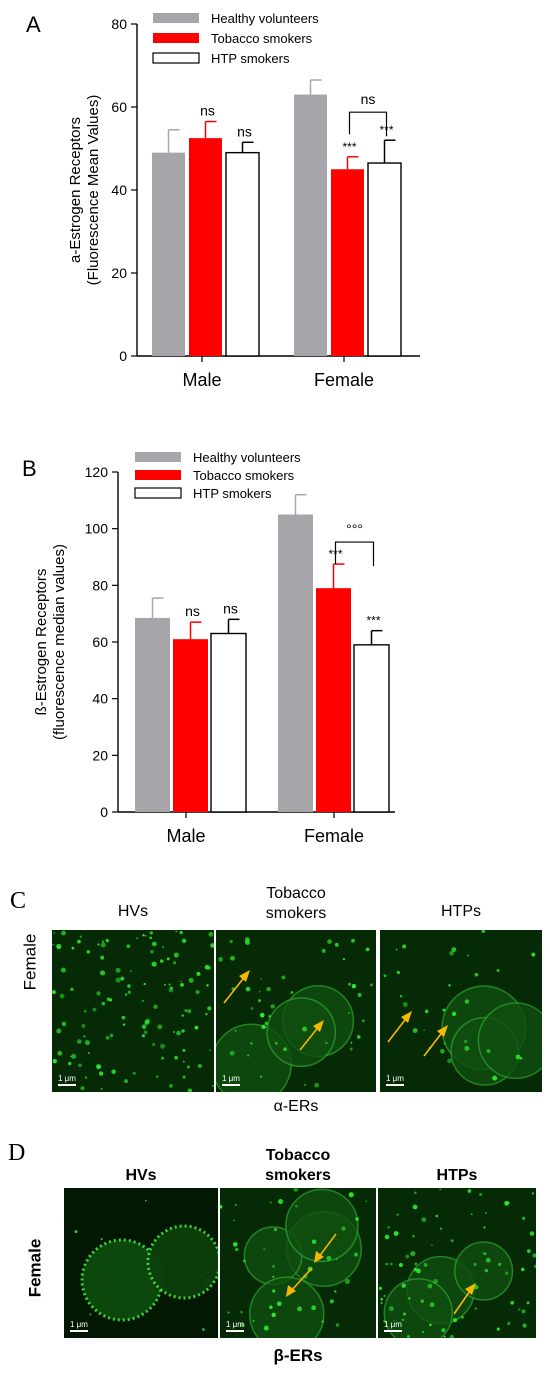 The image size is (550, 1381). Describe the element at coordinates (17, 1153) in the screenshot. I see `panel-label-d: D` at that location.